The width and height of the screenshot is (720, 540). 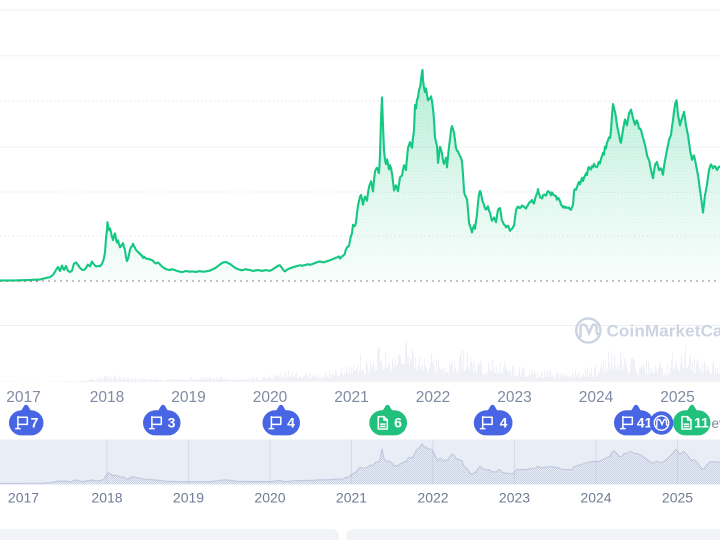 I want to click on svg-text: 6, so click(x=398, y=423).